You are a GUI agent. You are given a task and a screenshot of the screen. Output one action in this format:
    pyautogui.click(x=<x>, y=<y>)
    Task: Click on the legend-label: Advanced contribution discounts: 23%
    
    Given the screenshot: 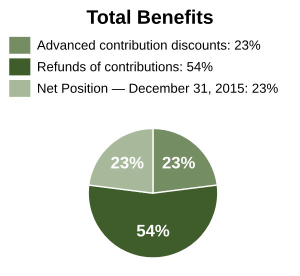 What is the action you would take?
    pyautogui.click(x=148, y=45)
    